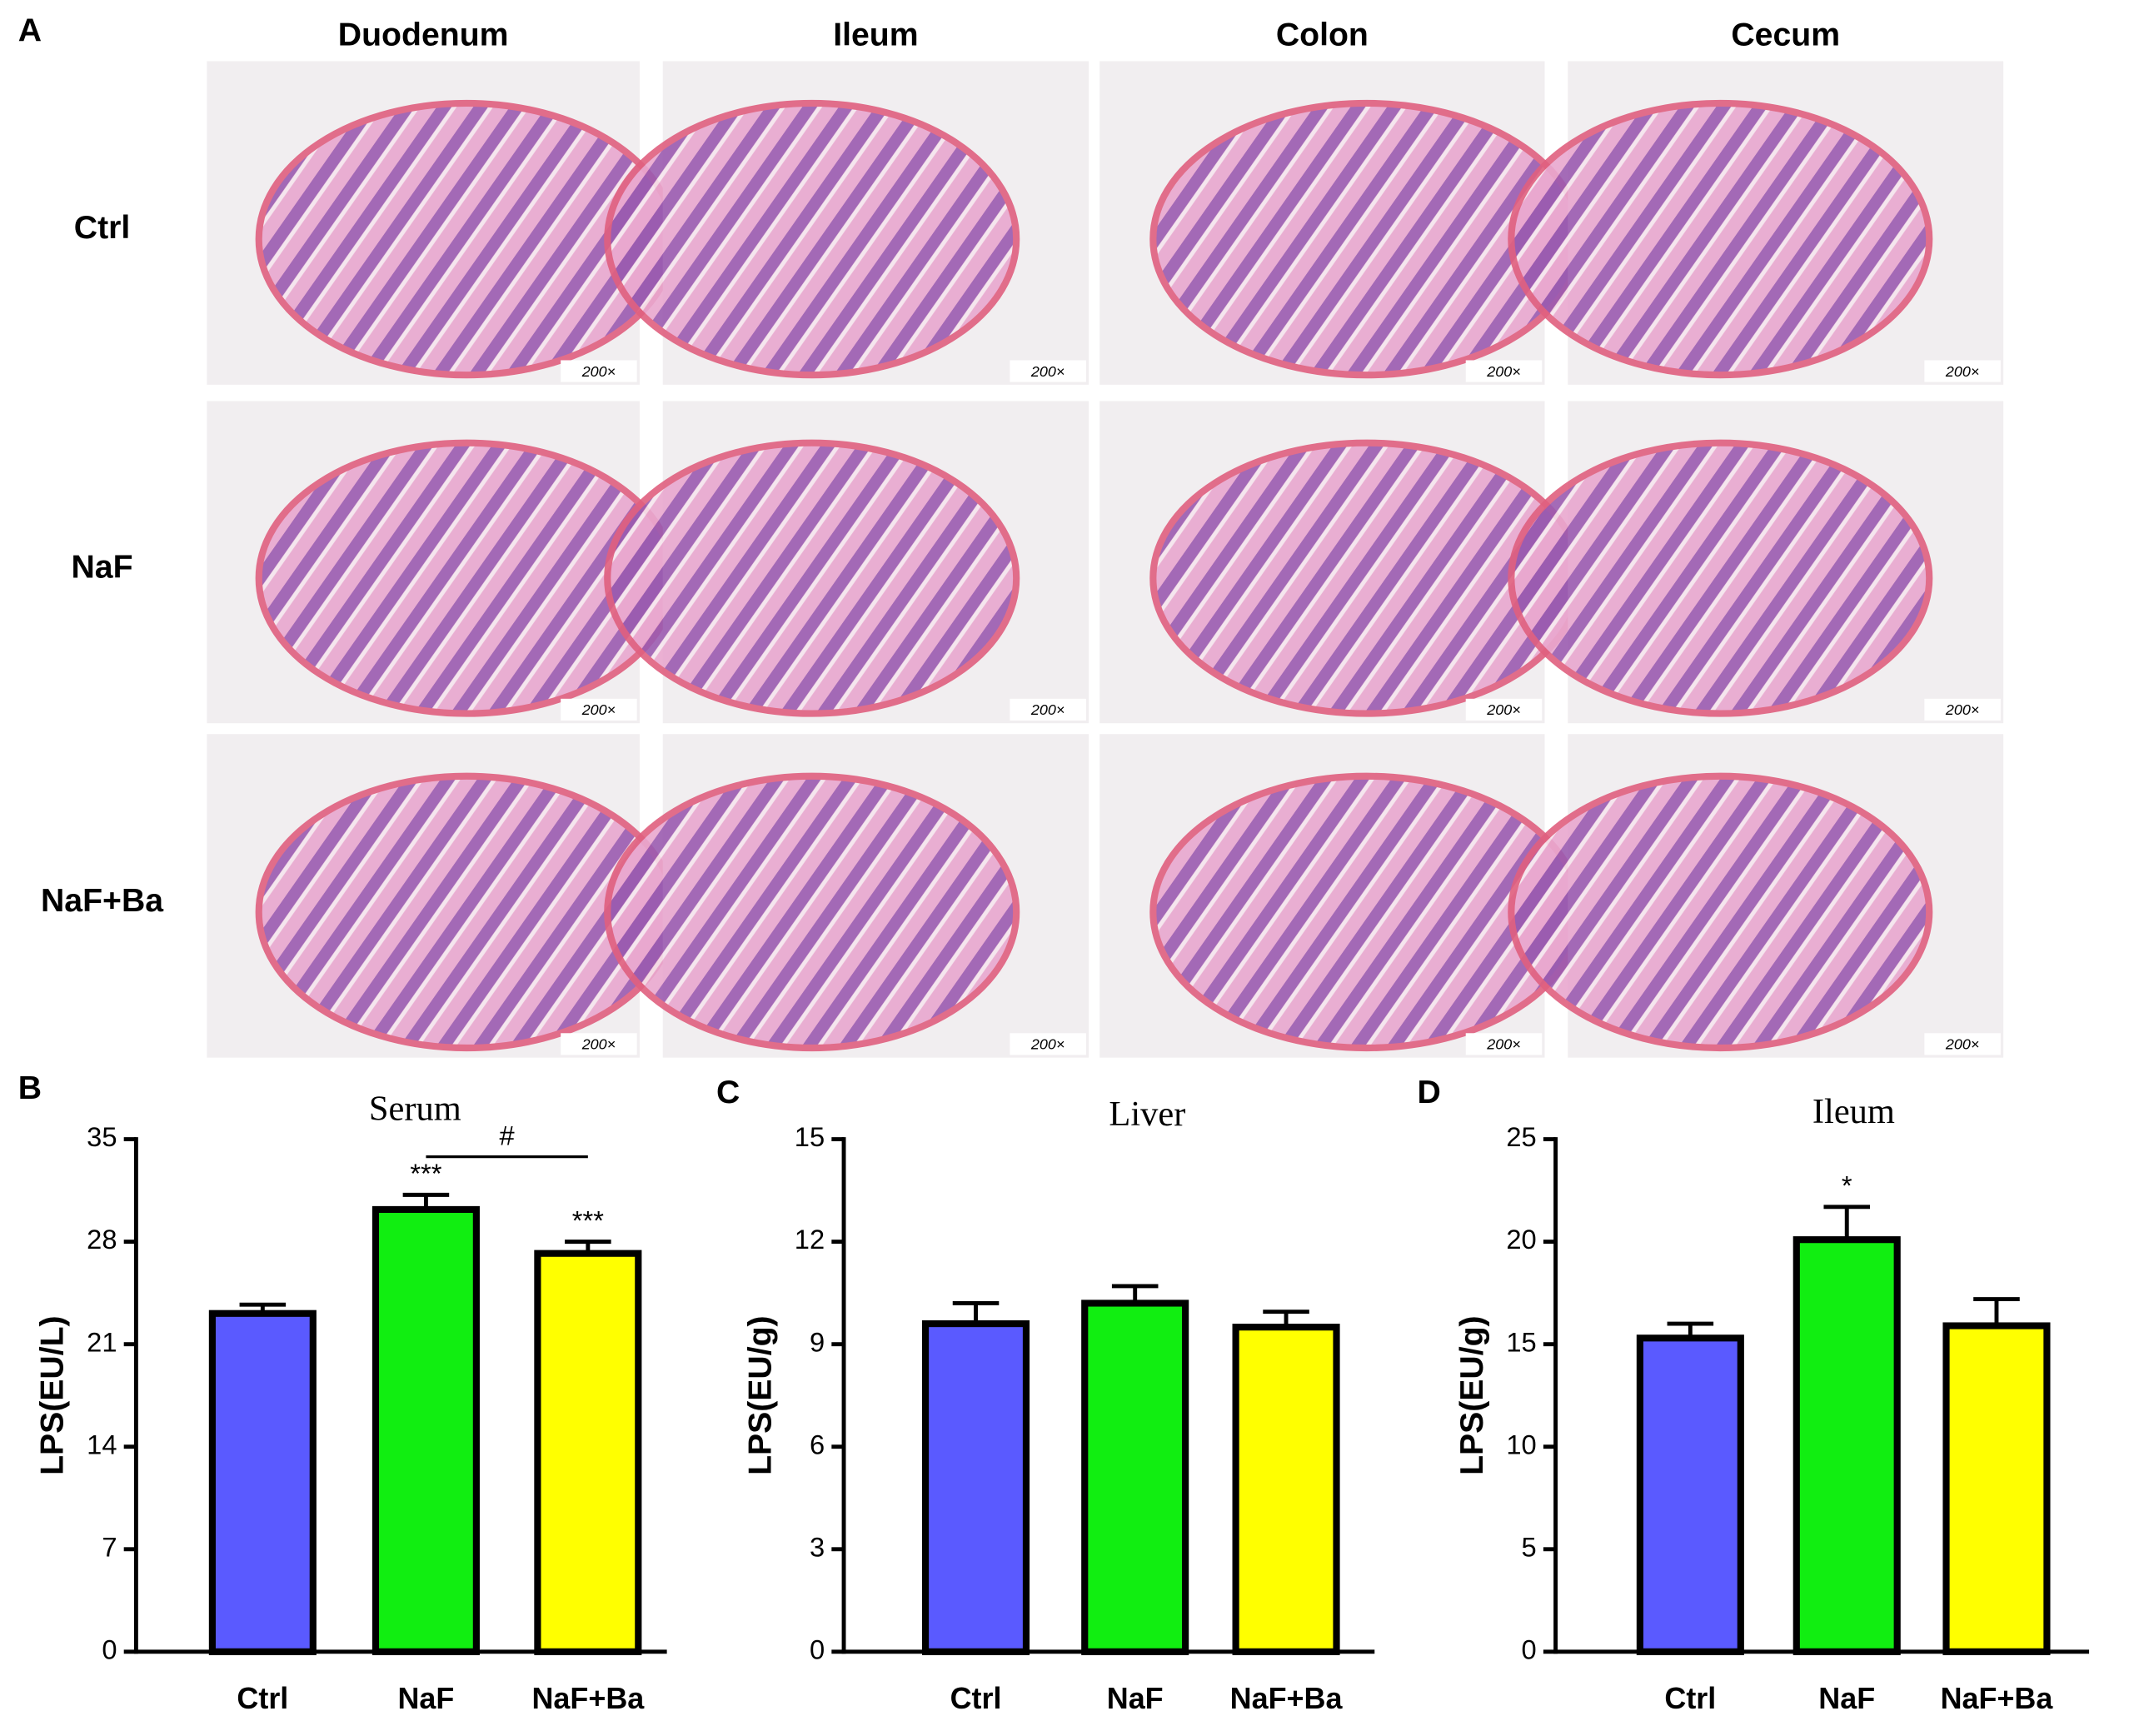 This screenshot has height=1736, width=2134. Describe the element at coordinates (1428, 1093) in the screenshot. I see `panel-label: D` at that location.